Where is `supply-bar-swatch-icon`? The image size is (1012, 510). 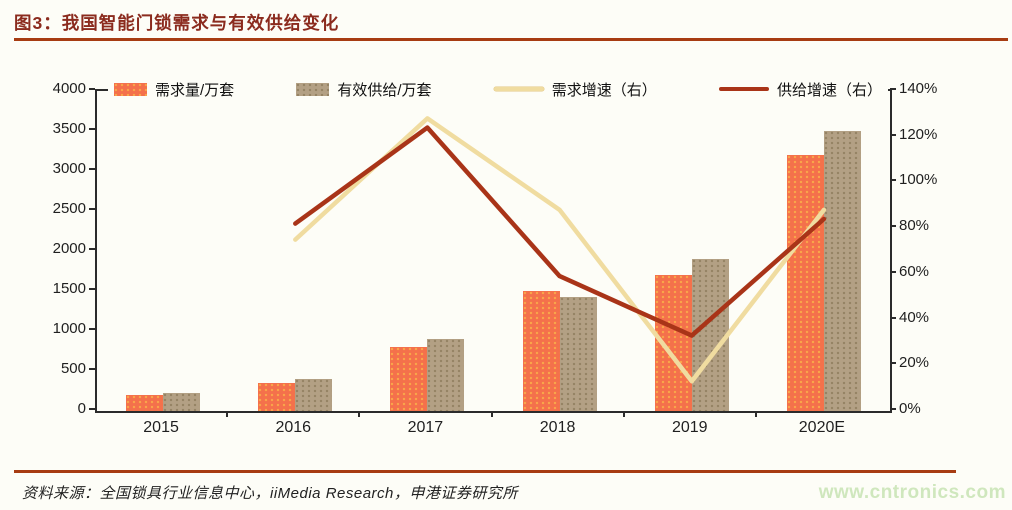 supply-bar-swatch-icon is located at coordinates (313, 89).